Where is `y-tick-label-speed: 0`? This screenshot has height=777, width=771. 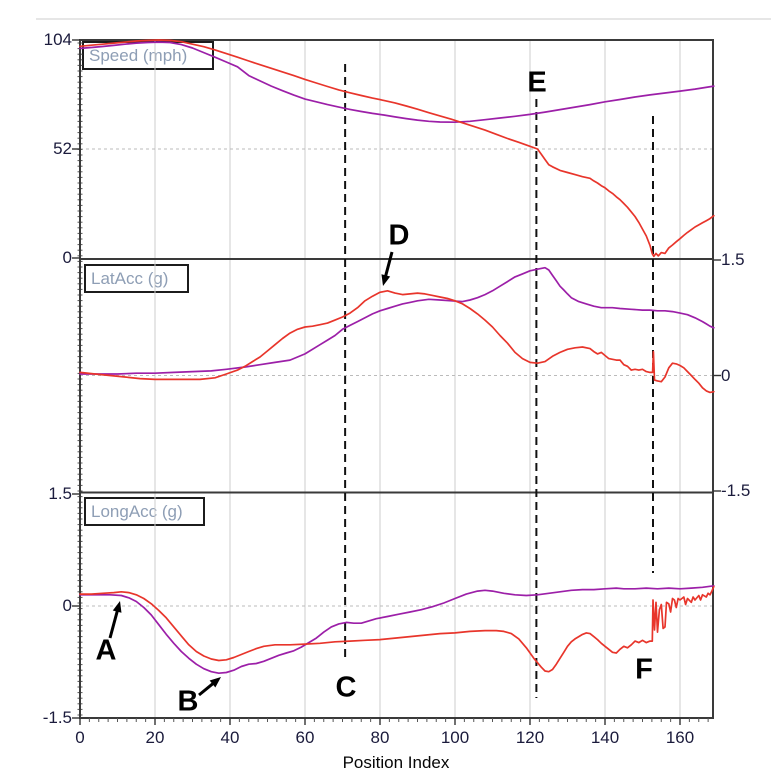
y-tick-label-speed: 0 is located at coordinates (67, 257).